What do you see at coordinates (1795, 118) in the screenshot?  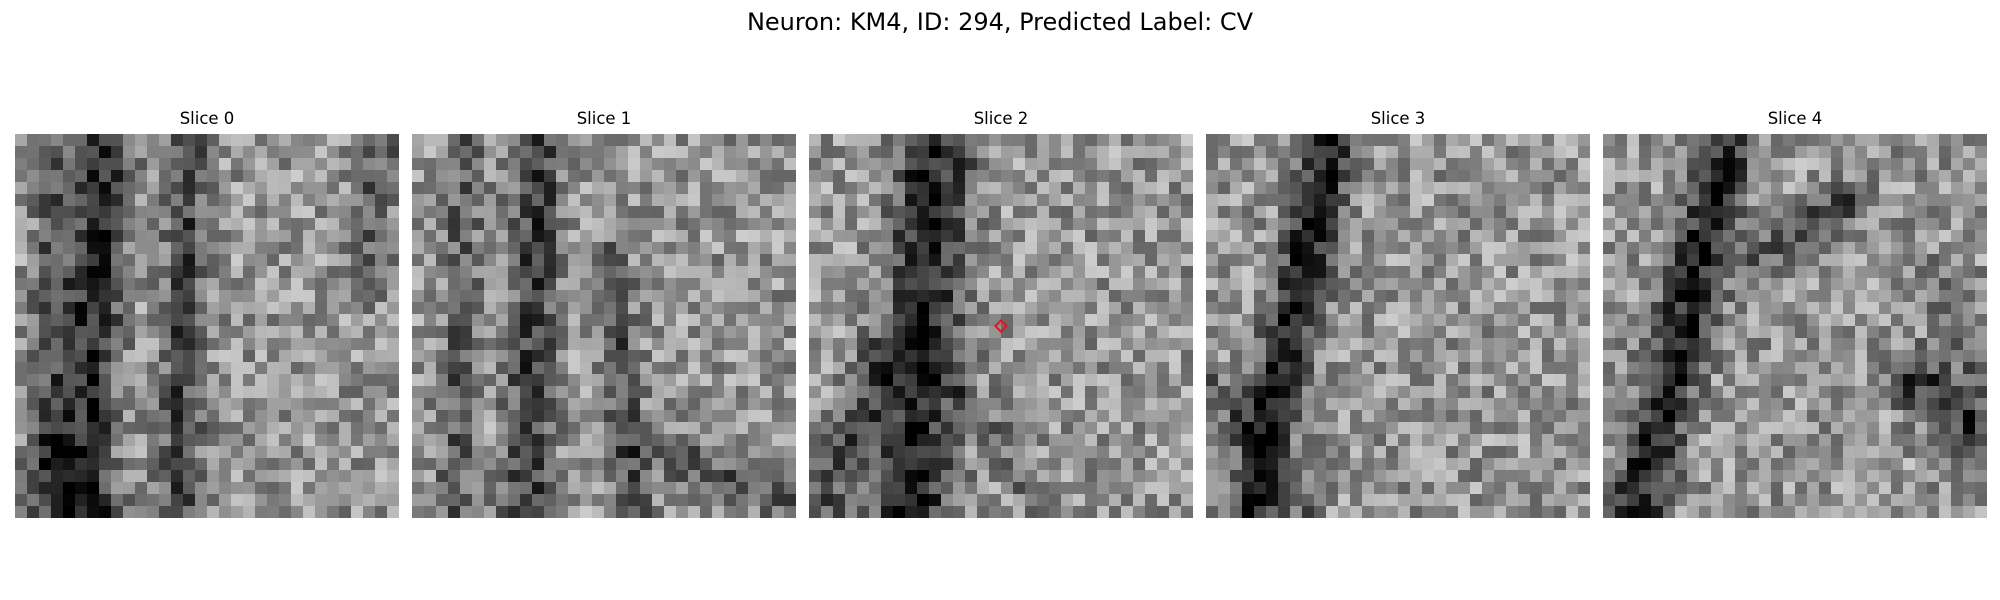 I see `slice-title: Slice 4` at bounding box center [1795, 118].